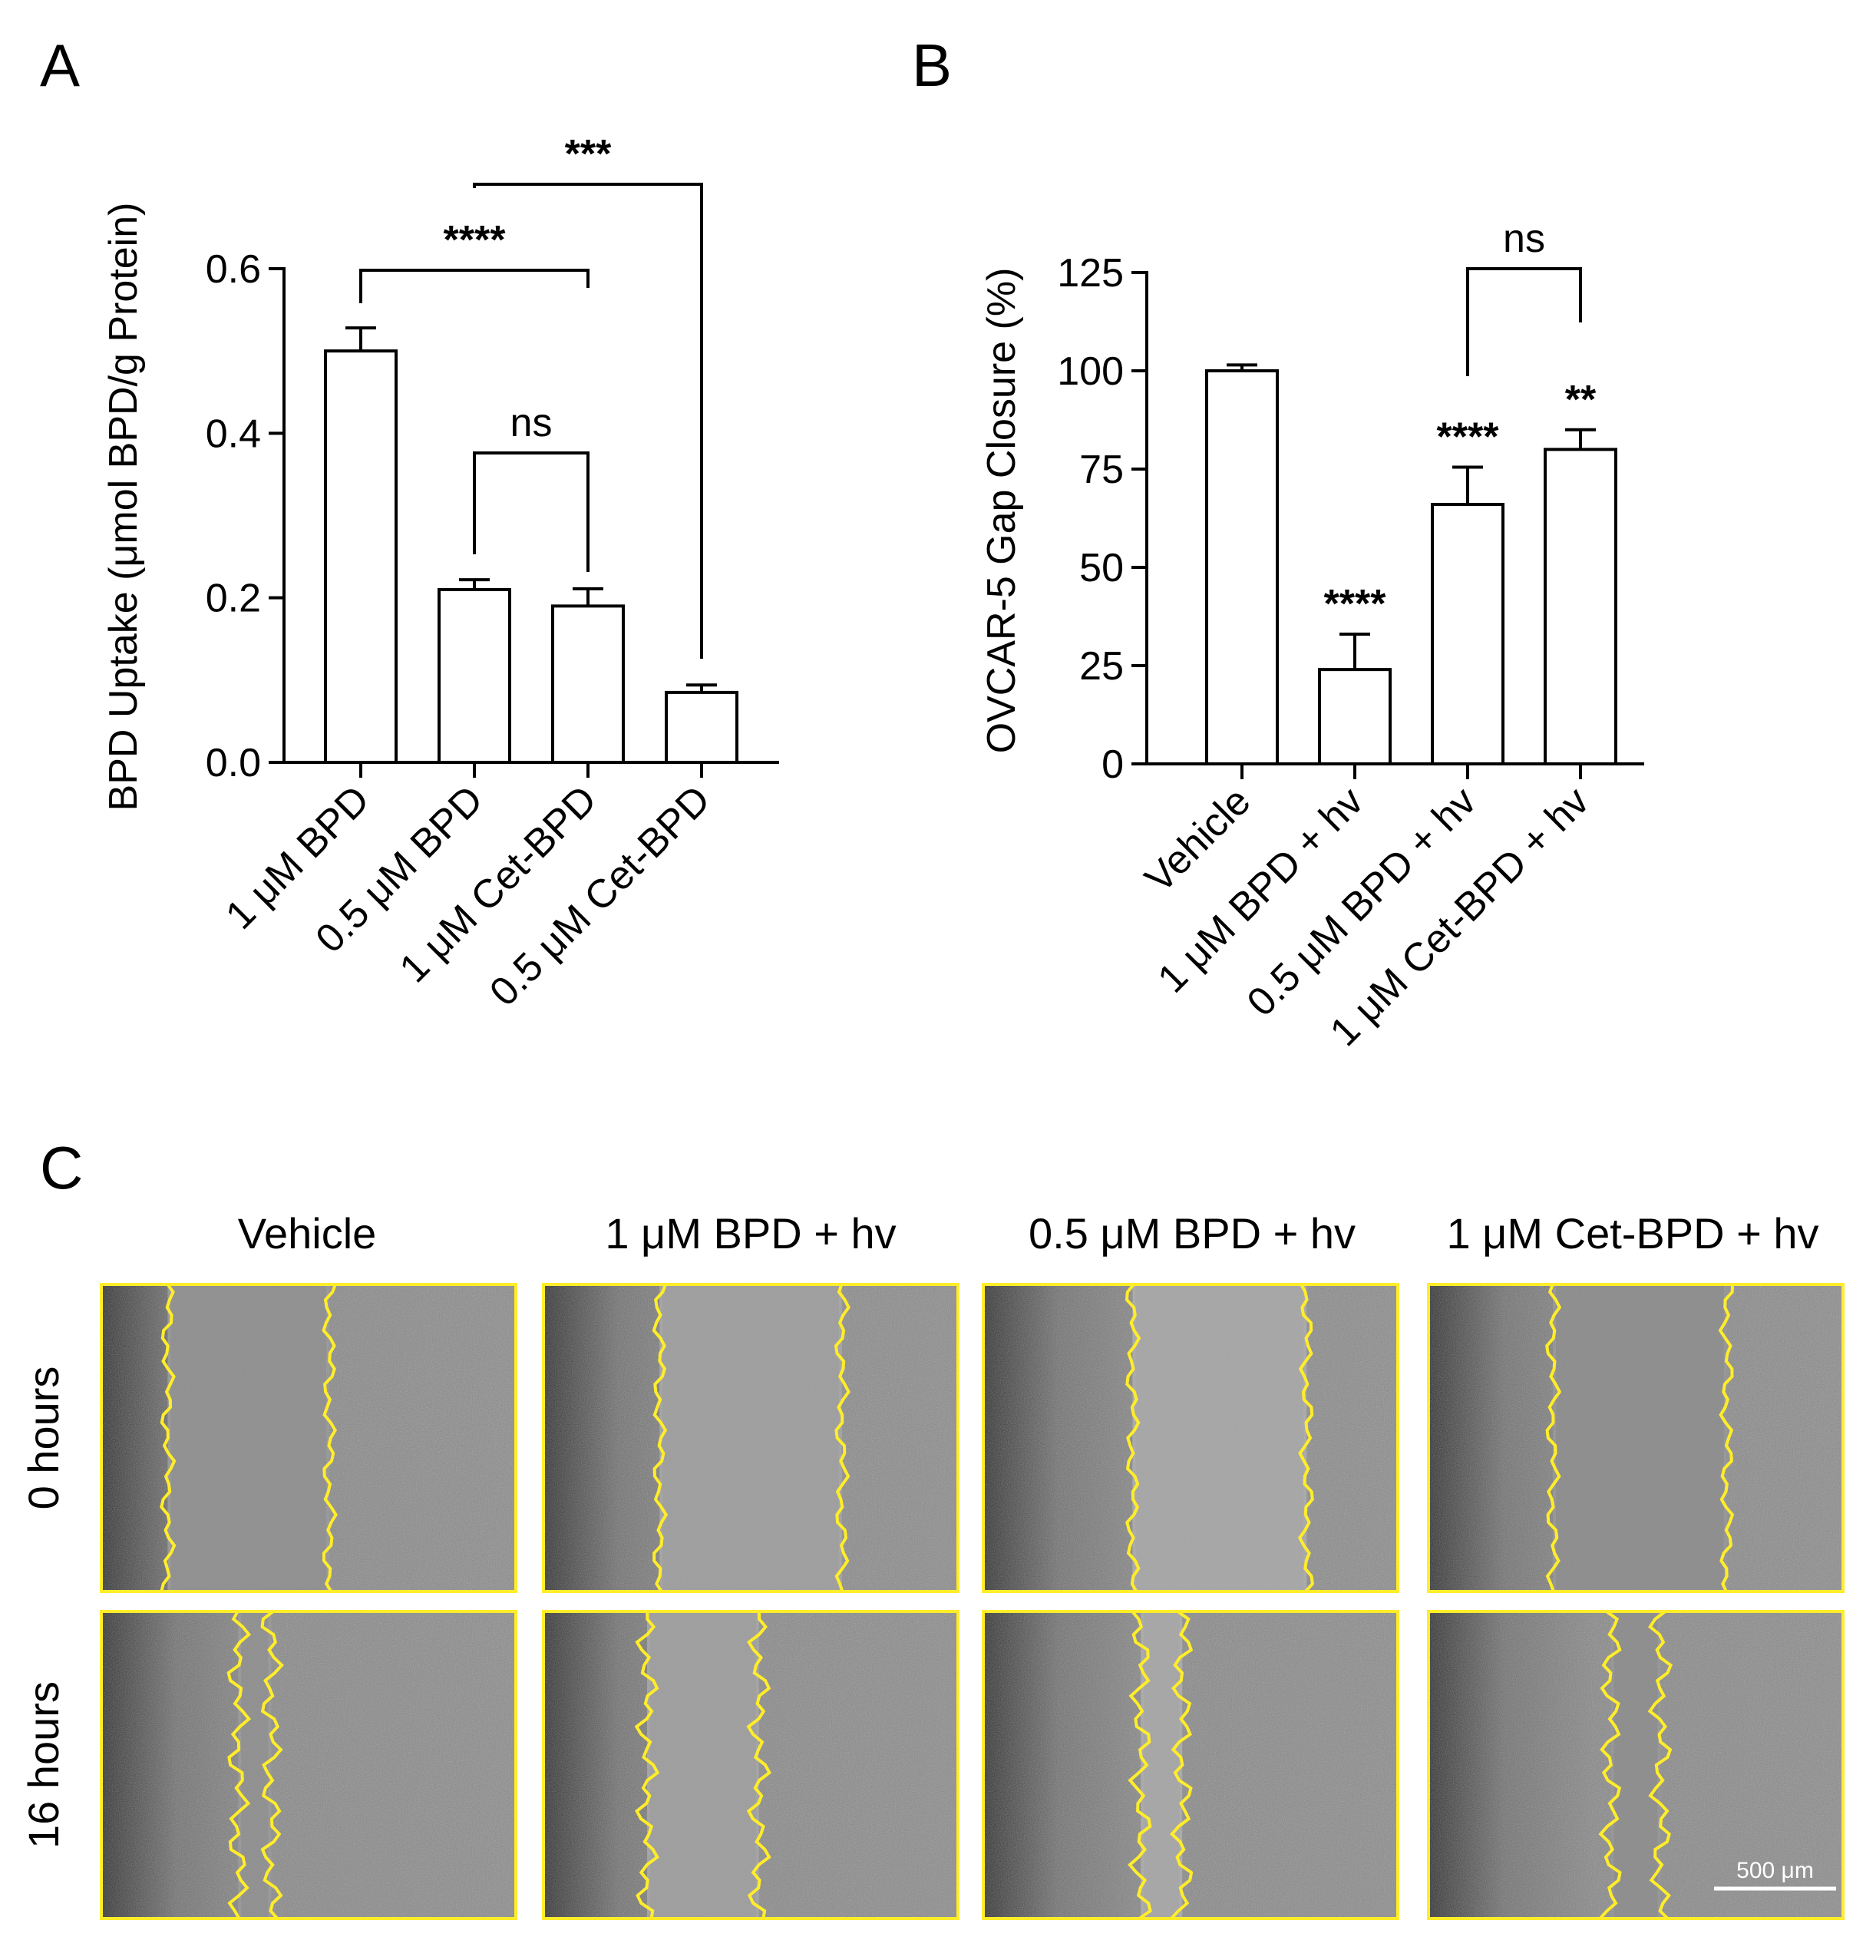 This screenshot has height=1960, width=1876. What do you see at coordinates (1101, 470) in the screenshot?
I see `y-tick-label: 75` at bounding box center [1101, 470].